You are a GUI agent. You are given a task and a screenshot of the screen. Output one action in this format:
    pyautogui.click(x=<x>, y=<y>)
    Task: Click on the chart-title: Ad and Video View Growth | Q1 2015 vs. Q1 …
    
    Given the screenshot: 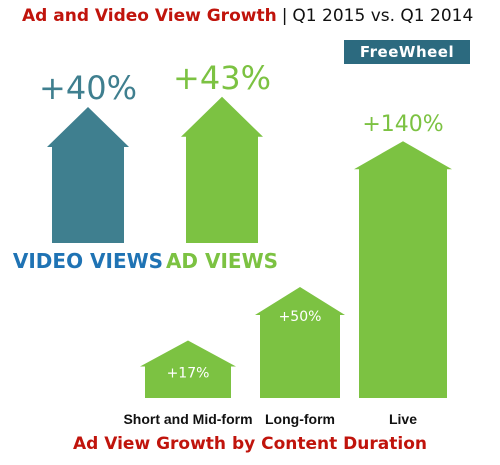 What is the action you would take?
    pyautogui.click(x=257, y=20)
    